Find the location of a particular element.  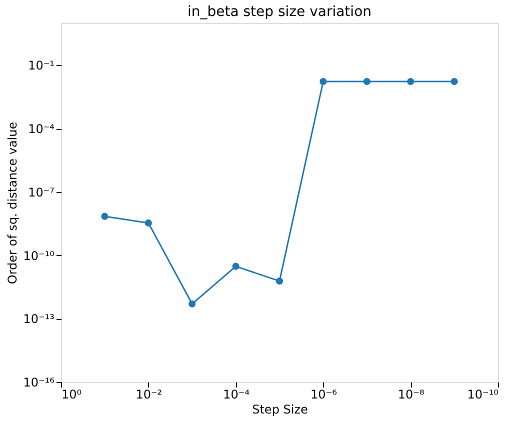

x-tick-label: 10⁻⁸ is located at coordinates (411, 395).